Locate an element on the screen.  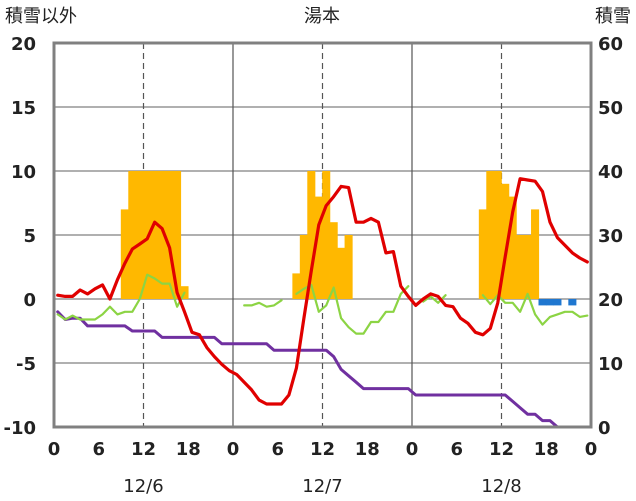
y-tick-label-left: -10 is located at coordinates (19, 428).